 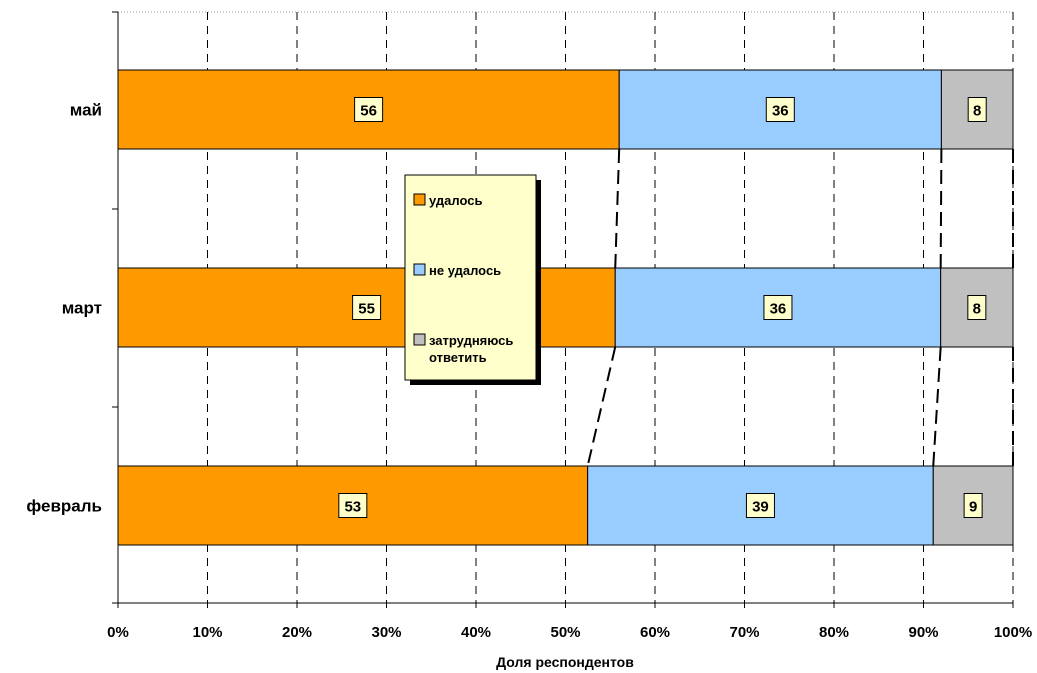 What do you see at coordinates (118, 632) in the screenshot?
I see `x-tick-label: 0%` at bounding box center [118, 632].